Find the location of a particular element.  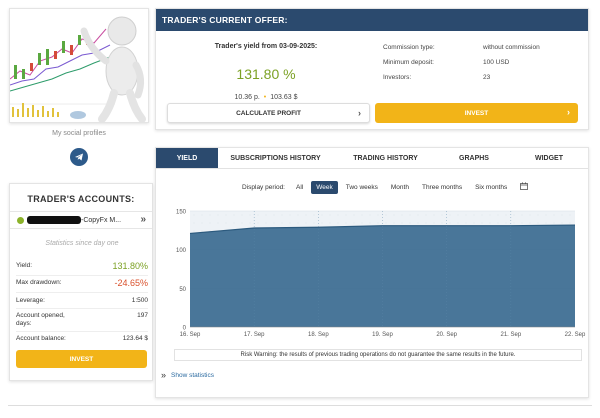

telegram-icon is located at coordinates (79, 157).